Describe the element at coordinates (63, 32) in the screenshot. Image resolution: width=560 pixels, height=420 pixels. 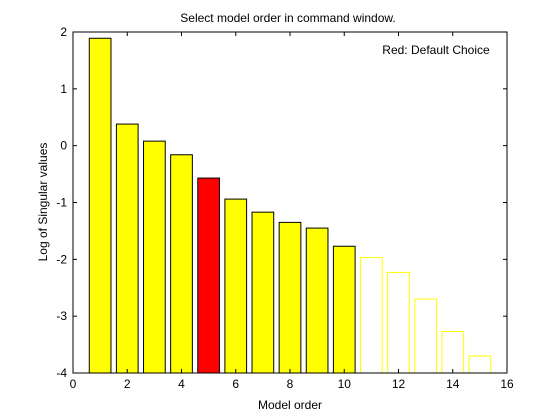
I see `y-tick-label: 2` at that location.